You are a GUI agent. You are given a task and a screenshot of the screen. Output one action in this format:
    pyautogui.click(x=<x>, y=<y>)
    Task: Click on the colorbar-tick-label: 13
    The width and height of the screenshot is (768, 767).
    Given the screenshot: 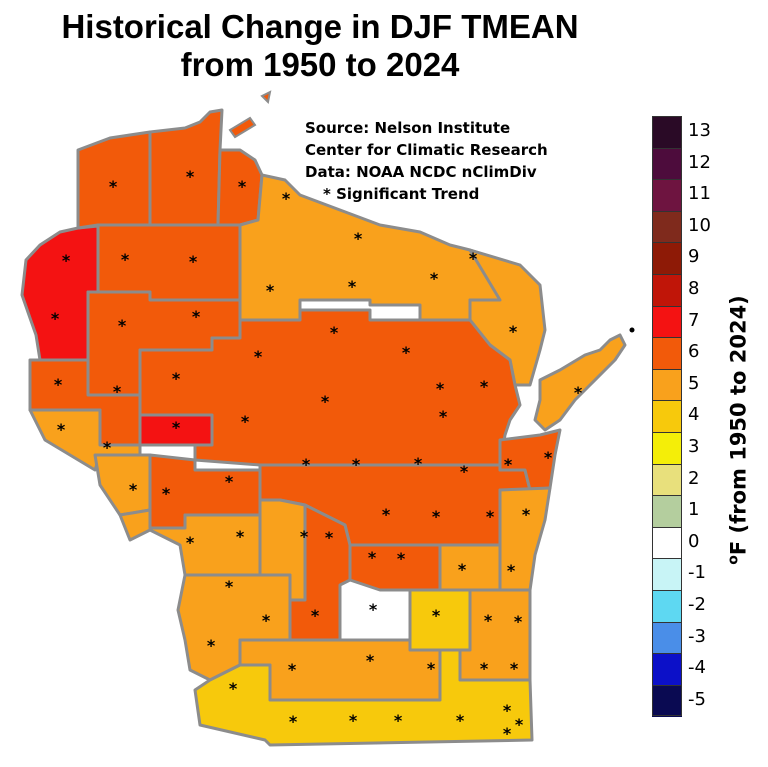 What is the action you would take?
    pyautogui.click(x=699, y=130)
    